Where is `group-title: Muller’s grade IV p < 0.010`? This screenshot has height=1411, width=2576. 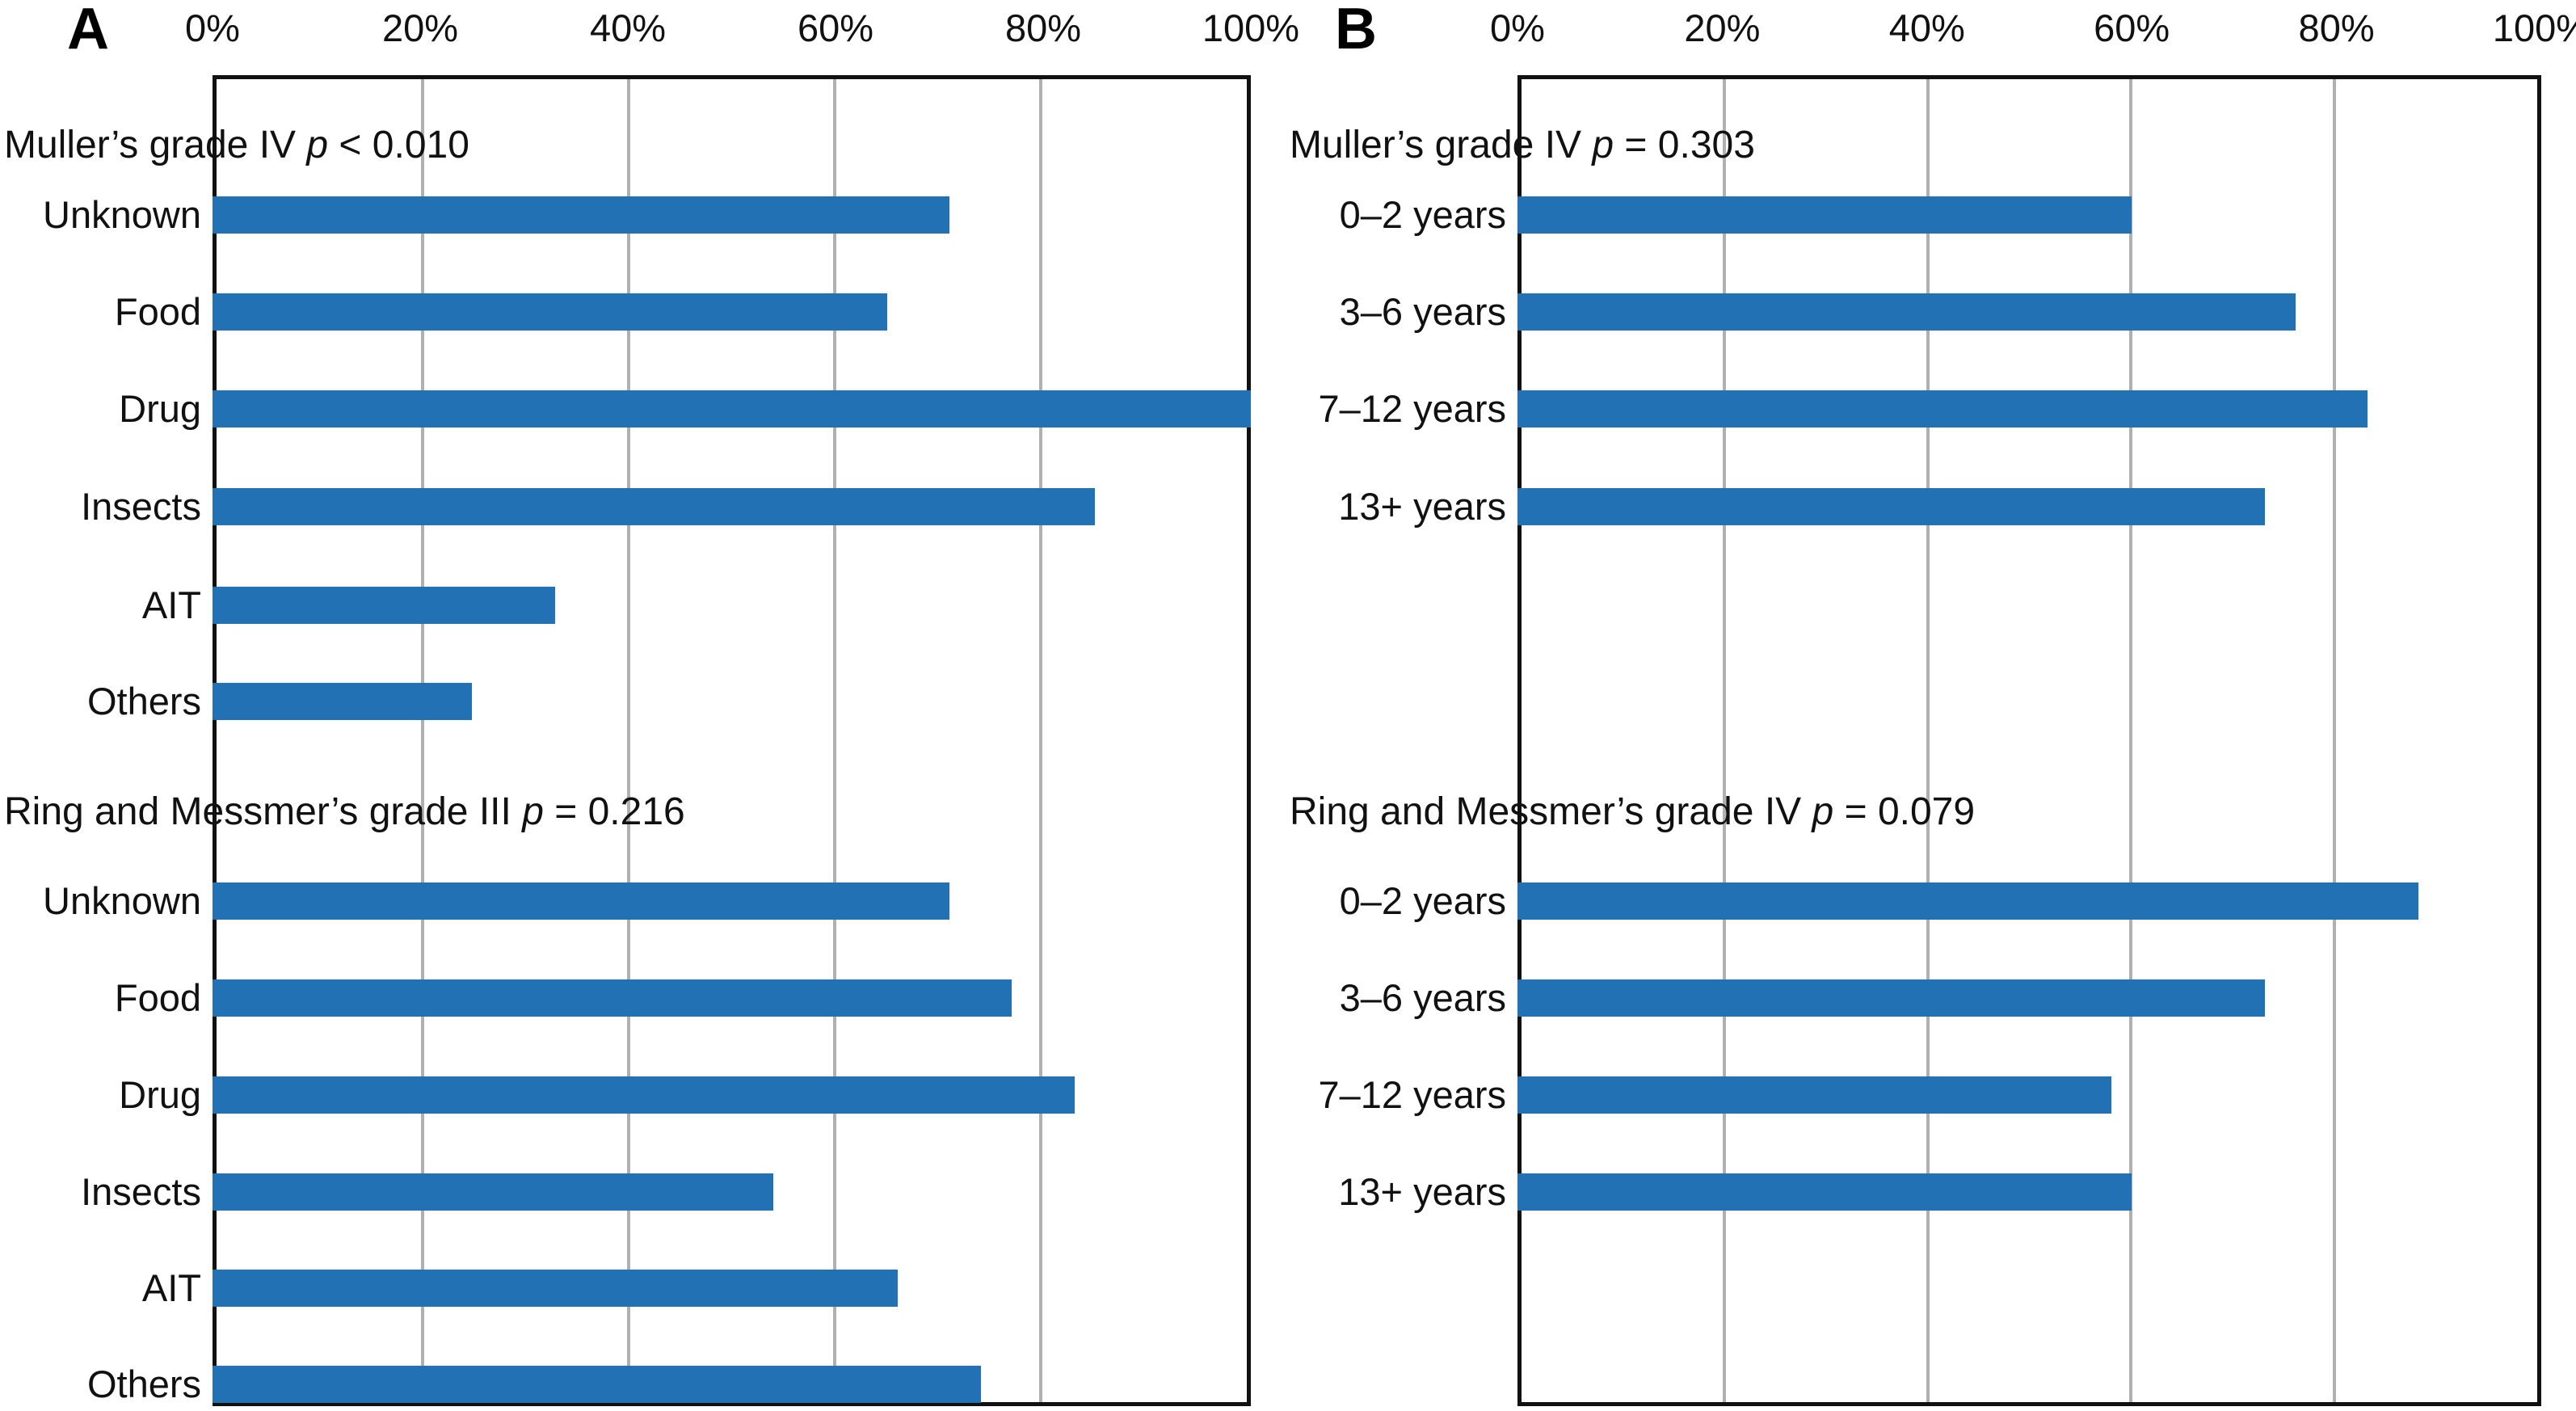
group-title: Muller’s grade IV p < 0.010 is located at coordinates (236, 145).